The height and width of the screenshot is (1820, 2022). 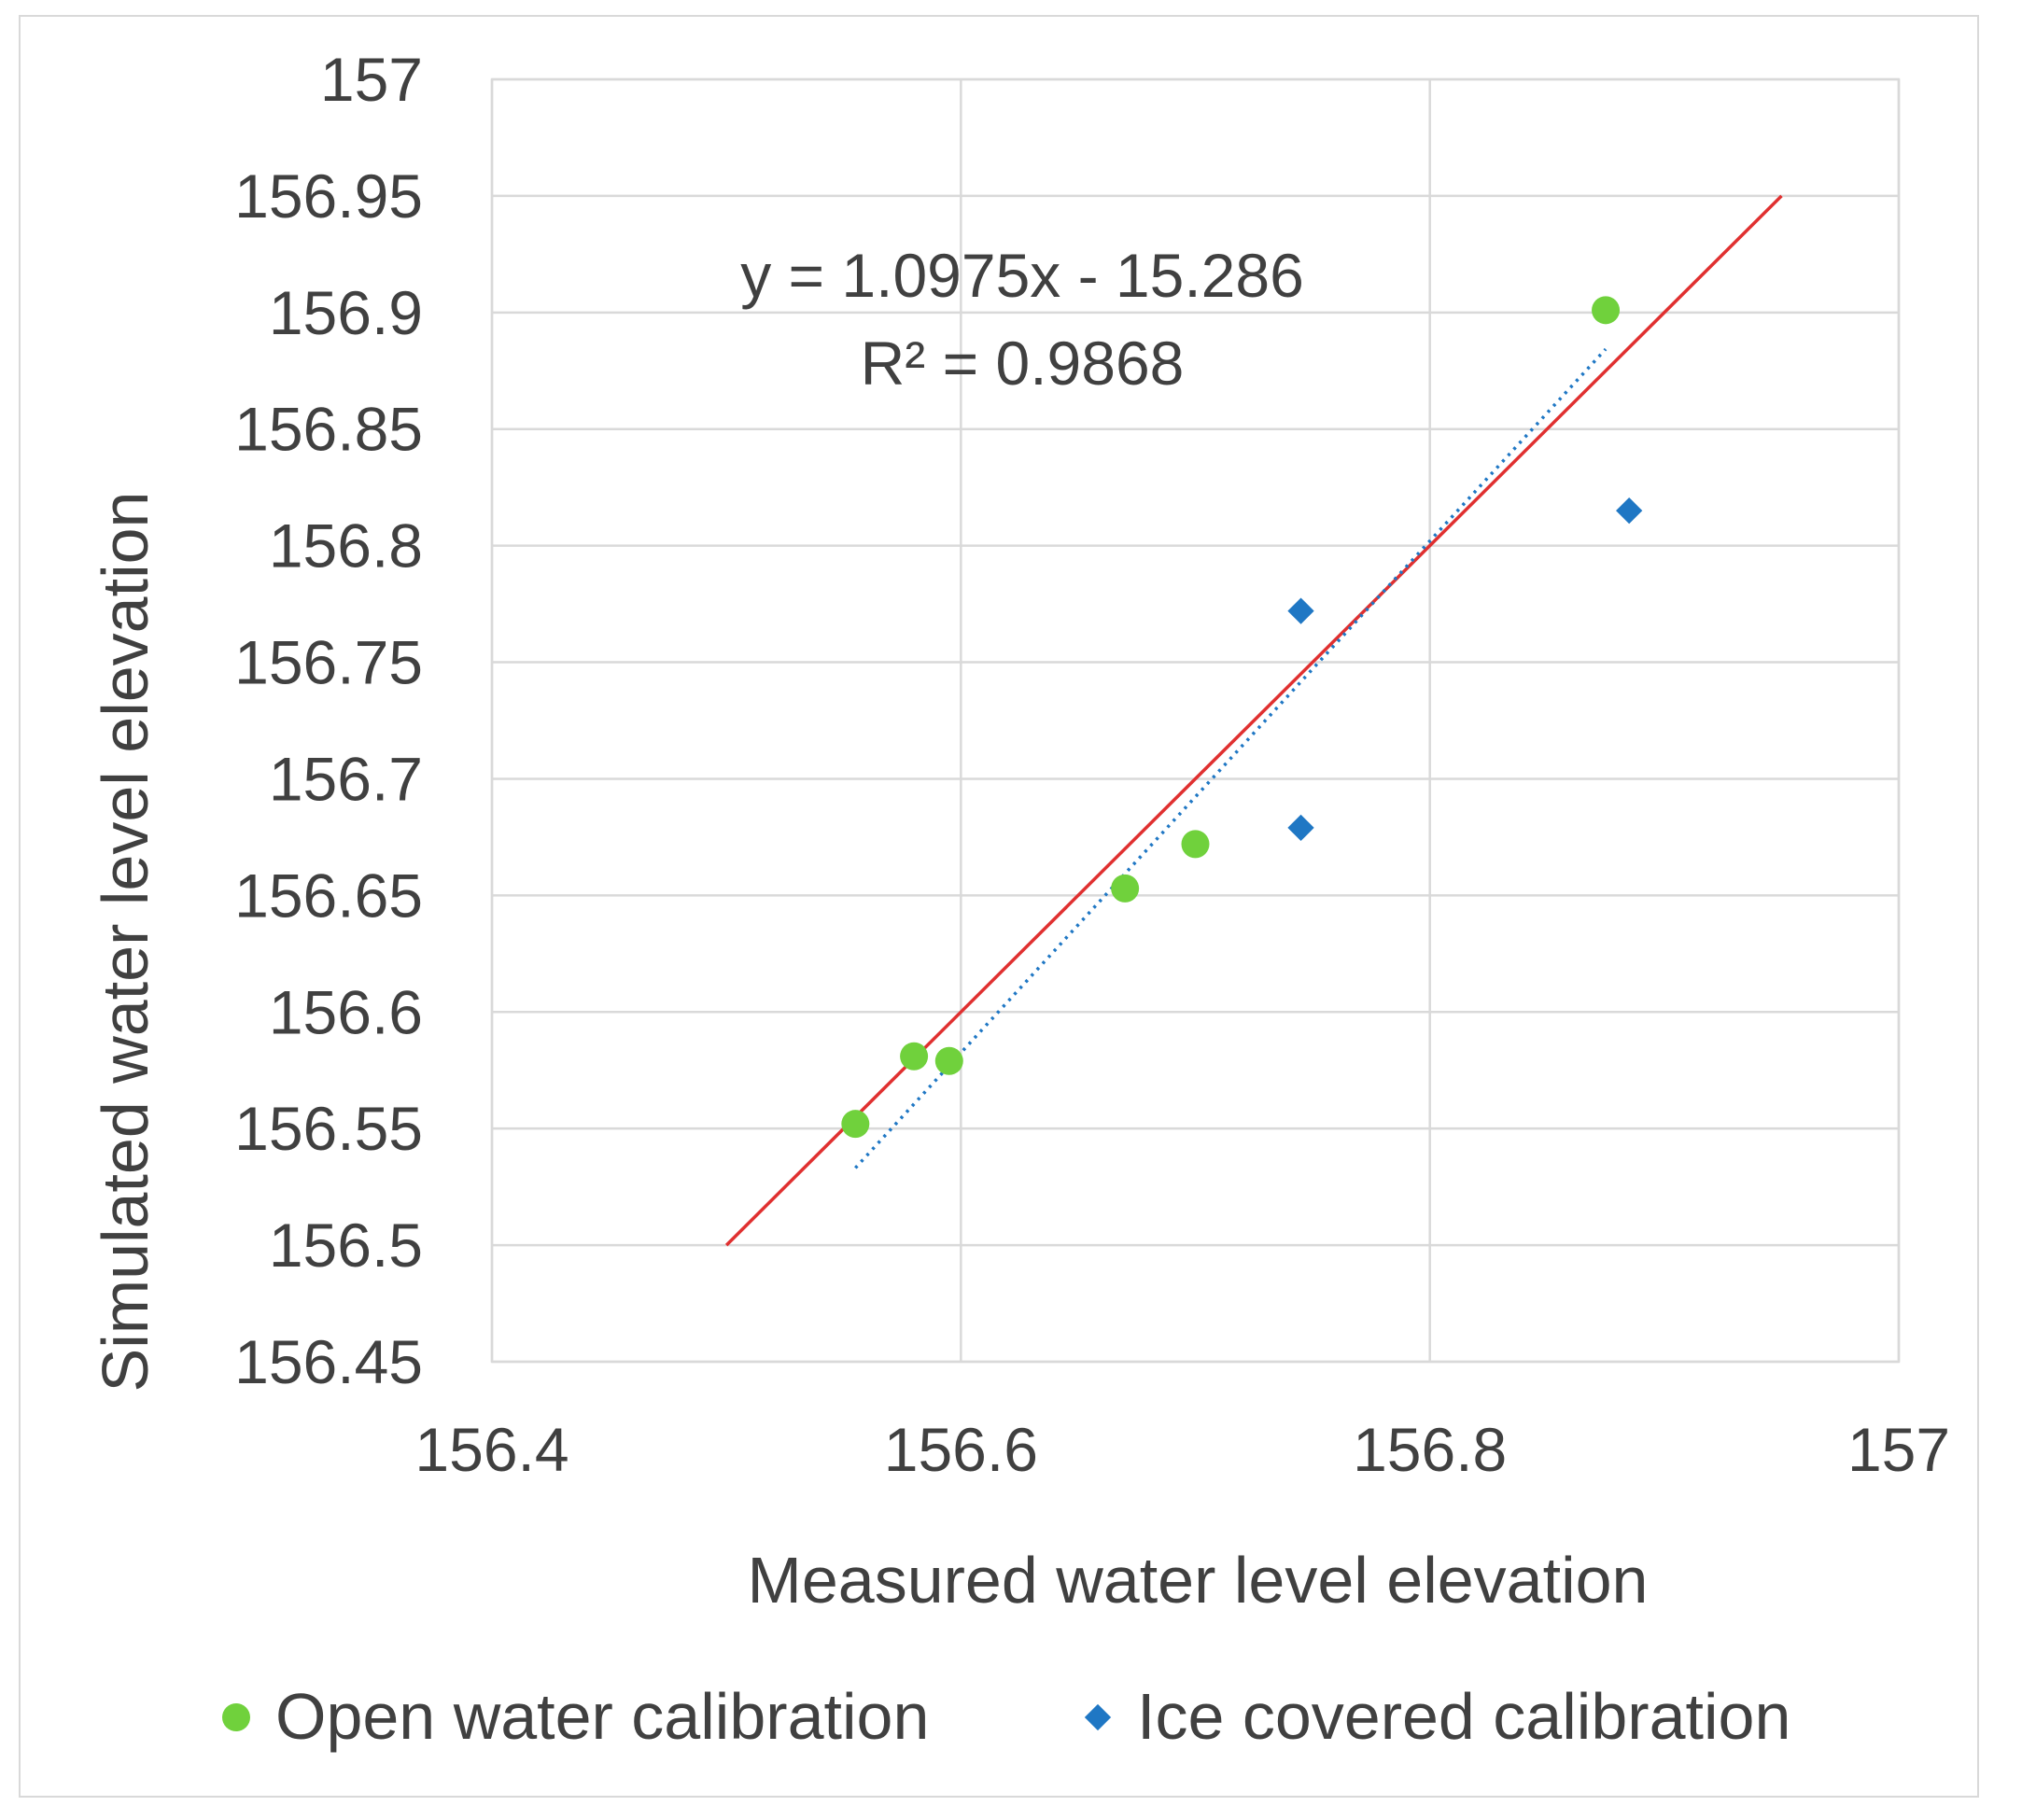 I want to click on x-tick-label: 156.4, so click(x=491, y=1449).